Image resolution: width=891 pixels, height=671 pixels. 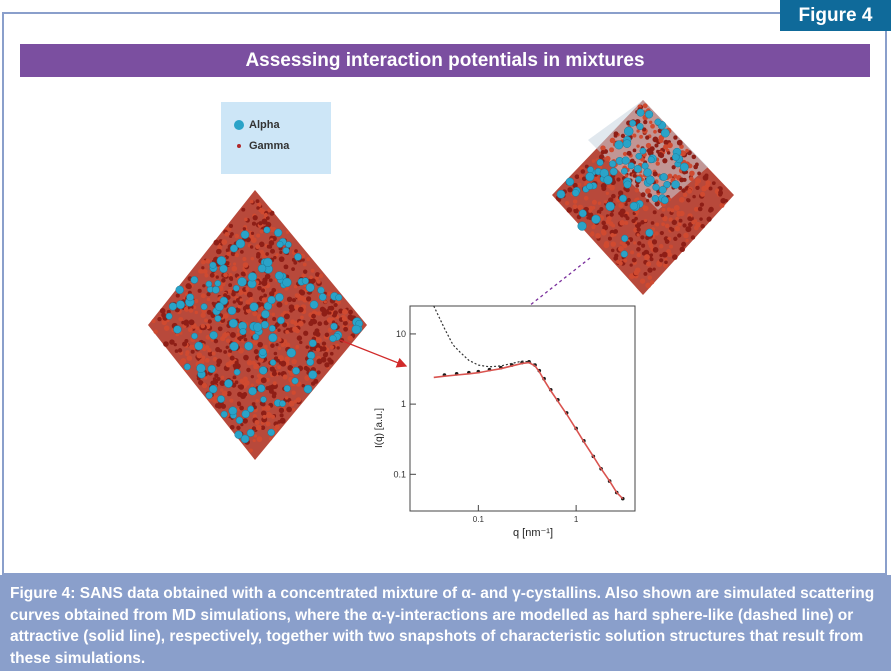 What do you see at coordinates (522, 408) in the screenshot?
I see `plot-area` at bounding box center [522, 408].